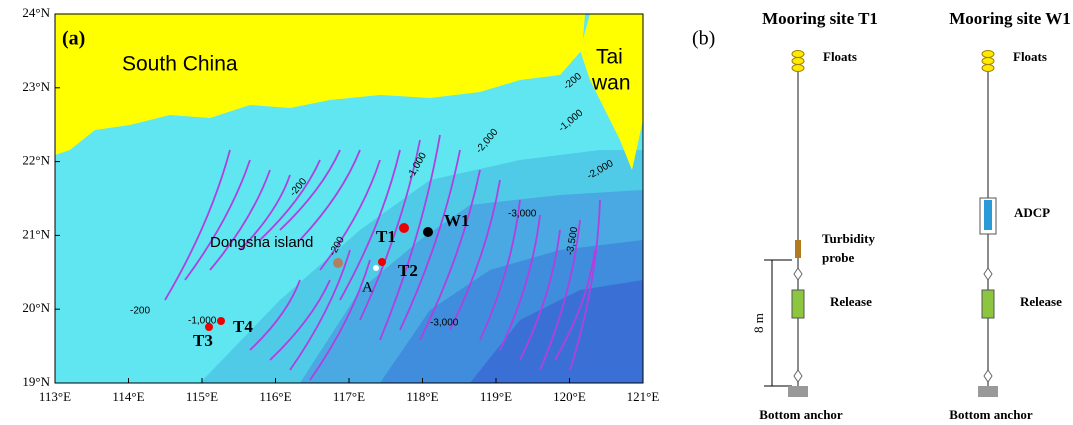 This screenshot has height=425, width=1073. Describe the element at coordinates (1032, 212) in the screenshot. I see `instrument-label: ADCP` at that location.